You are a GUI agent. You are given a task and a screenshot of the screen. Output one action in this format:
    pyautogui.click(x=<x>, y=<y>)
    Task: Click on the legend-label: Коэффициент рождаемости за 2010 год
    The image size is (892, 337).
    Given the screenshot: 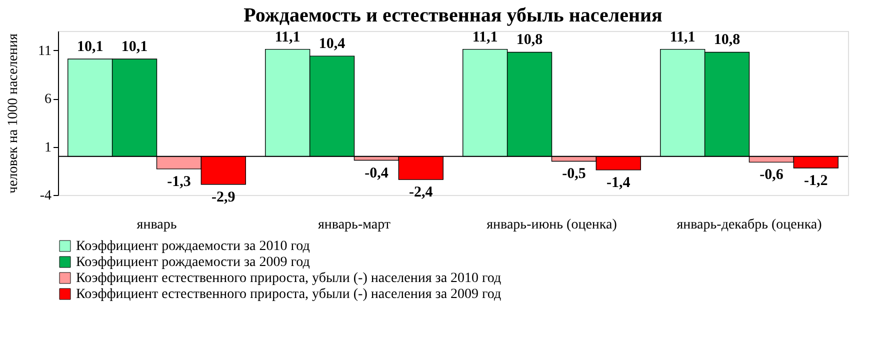 What is the action you would take?
    pyautogui.click(x=193, y=246)
    